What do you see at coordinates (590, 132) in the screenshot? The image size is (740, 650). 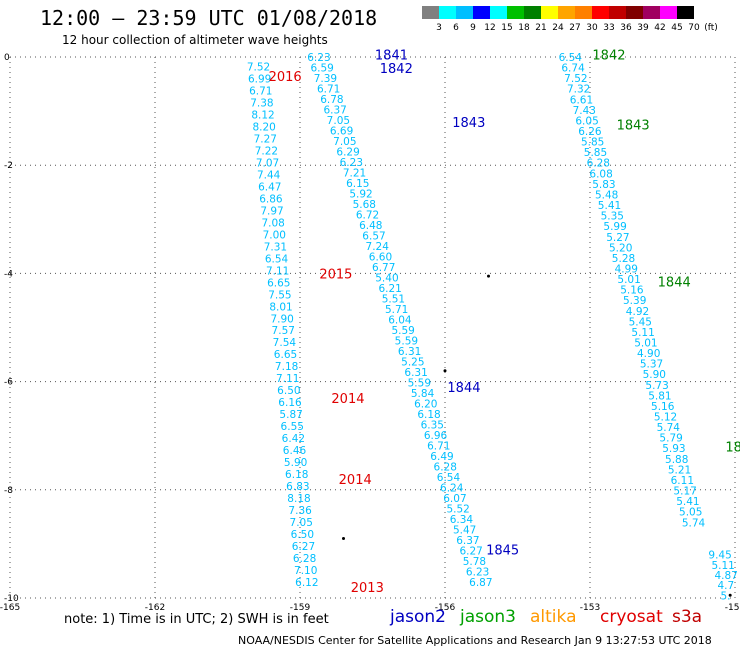 I see `swh-value: 6.26` at bounding box center [590, 132].